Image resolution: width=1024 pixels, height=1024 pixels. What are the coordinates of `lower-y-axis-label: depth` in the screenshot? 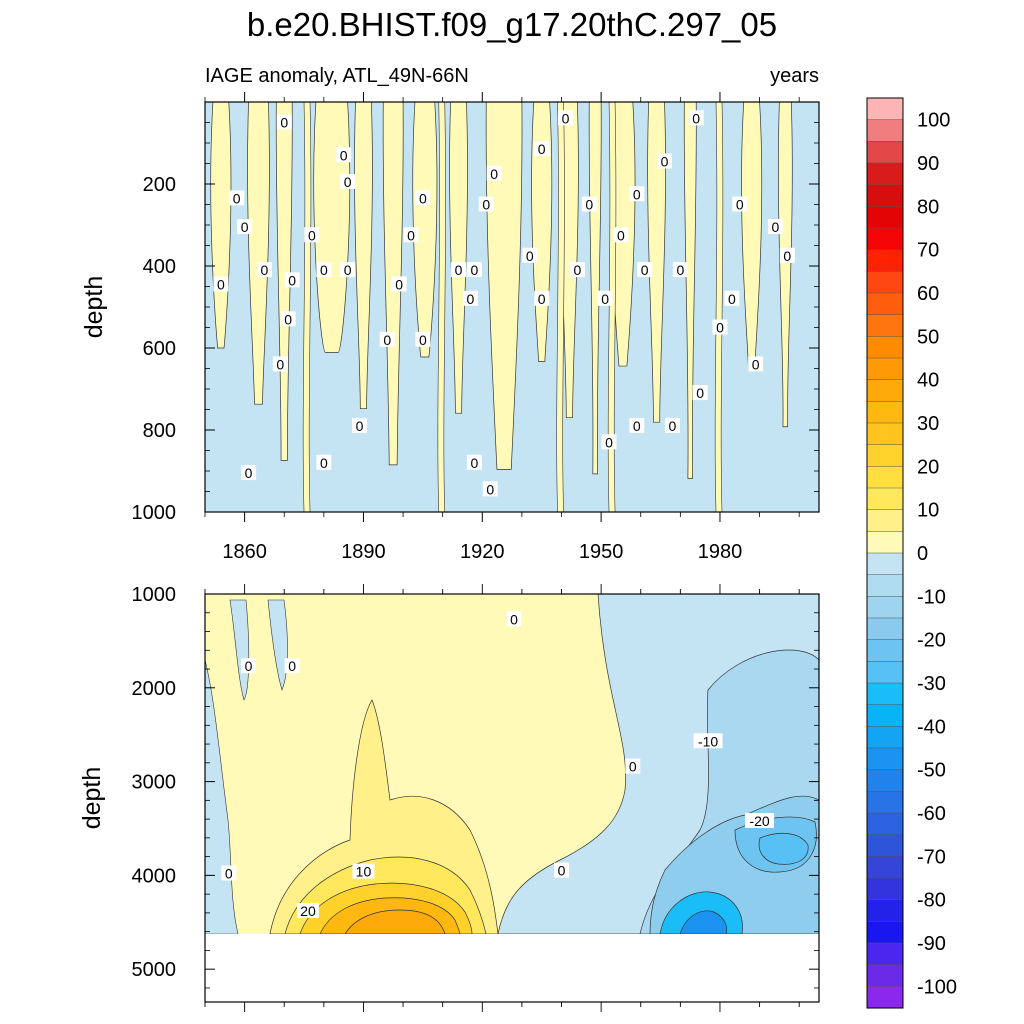 It's located at (92, 798).